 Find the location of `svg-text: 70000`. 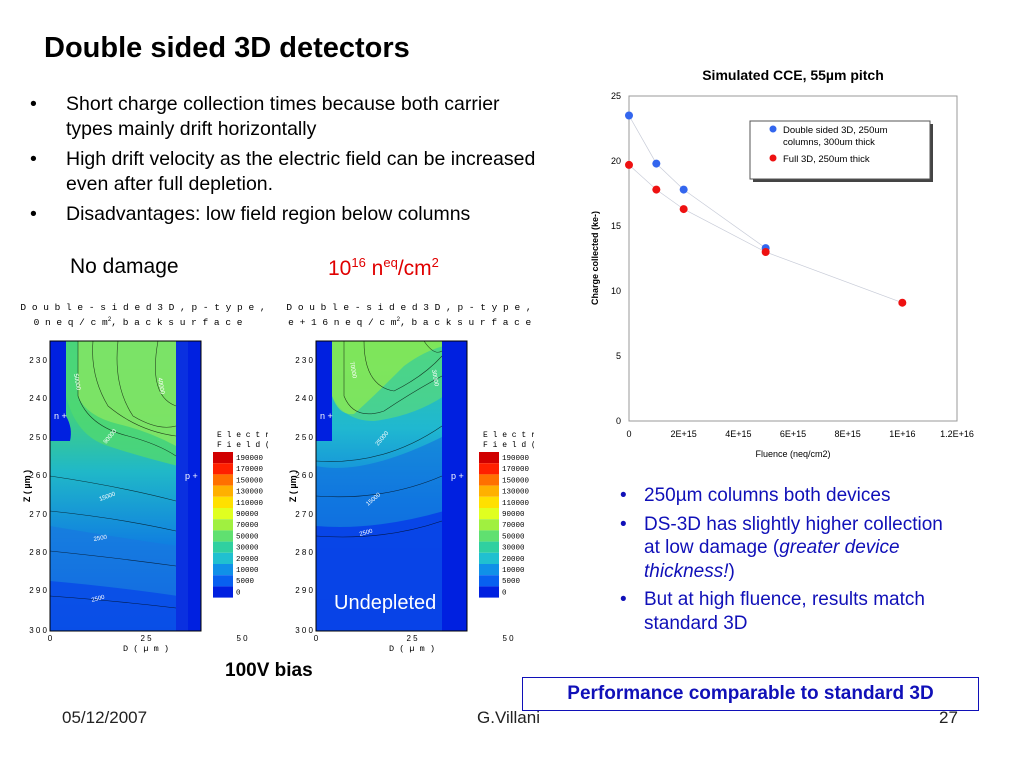

svg-text: 70000 is located at coordinates (352, 370).